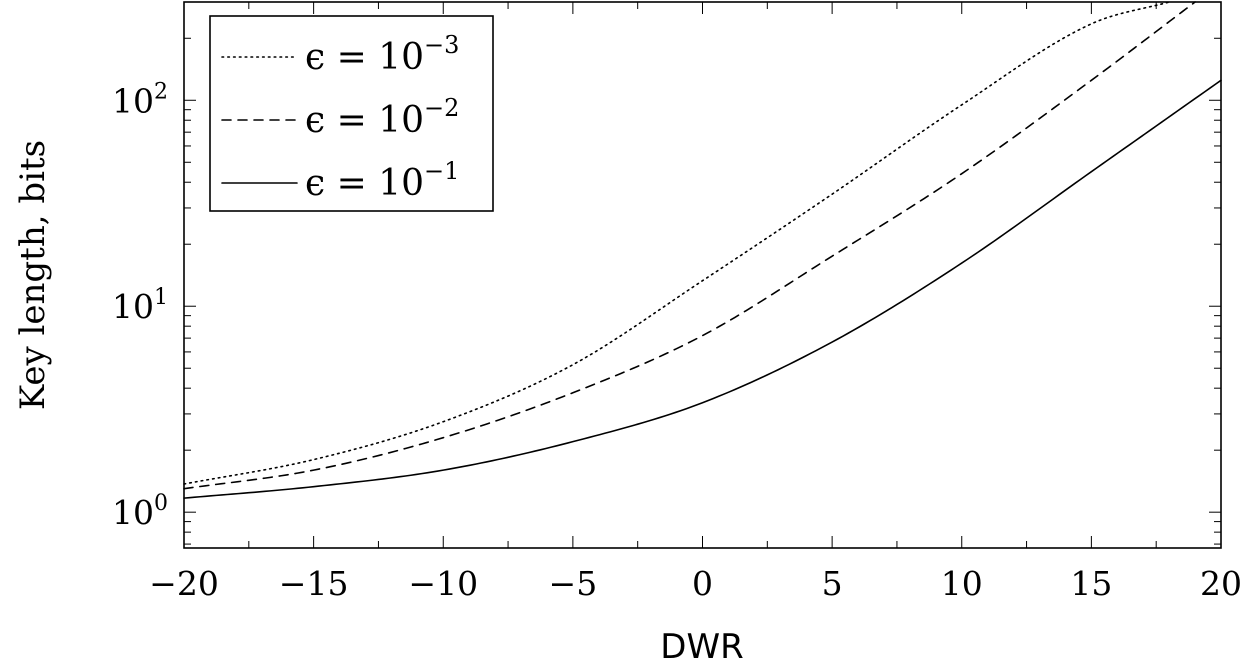  Describe the element at coordinates (573, 583) in the screenshot. I see `x-tick-label: −5` at that location.